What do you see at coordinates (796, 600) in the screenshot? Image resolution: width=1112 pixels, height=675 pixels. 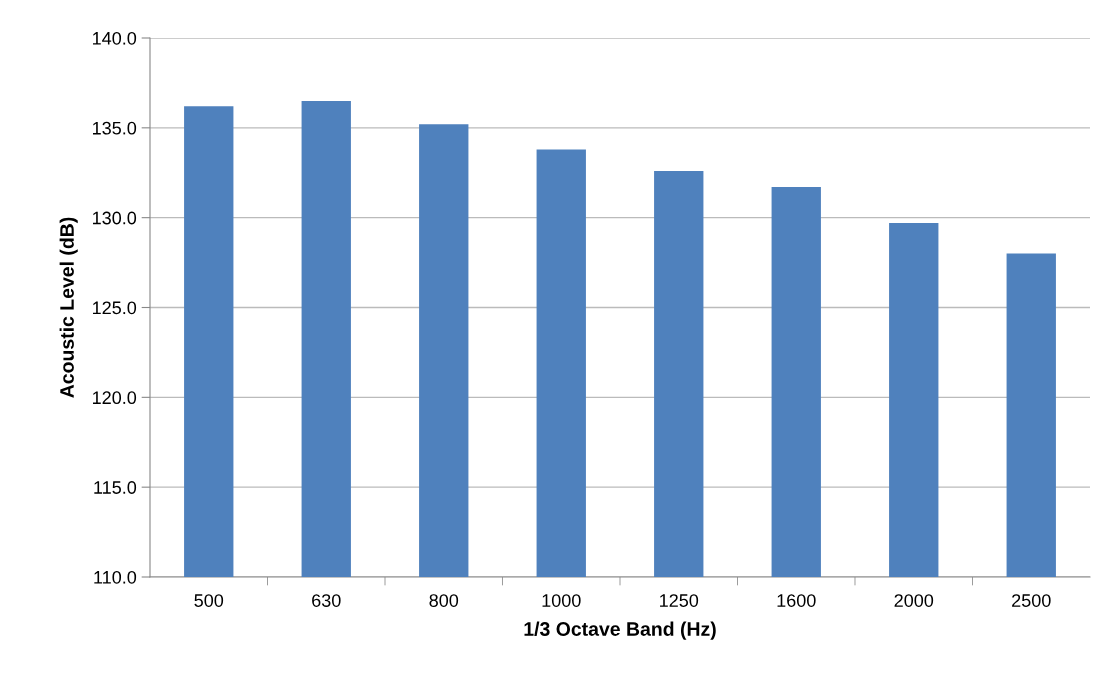 I see `x-tick-label: 1600` at bounding box center [796, 600].